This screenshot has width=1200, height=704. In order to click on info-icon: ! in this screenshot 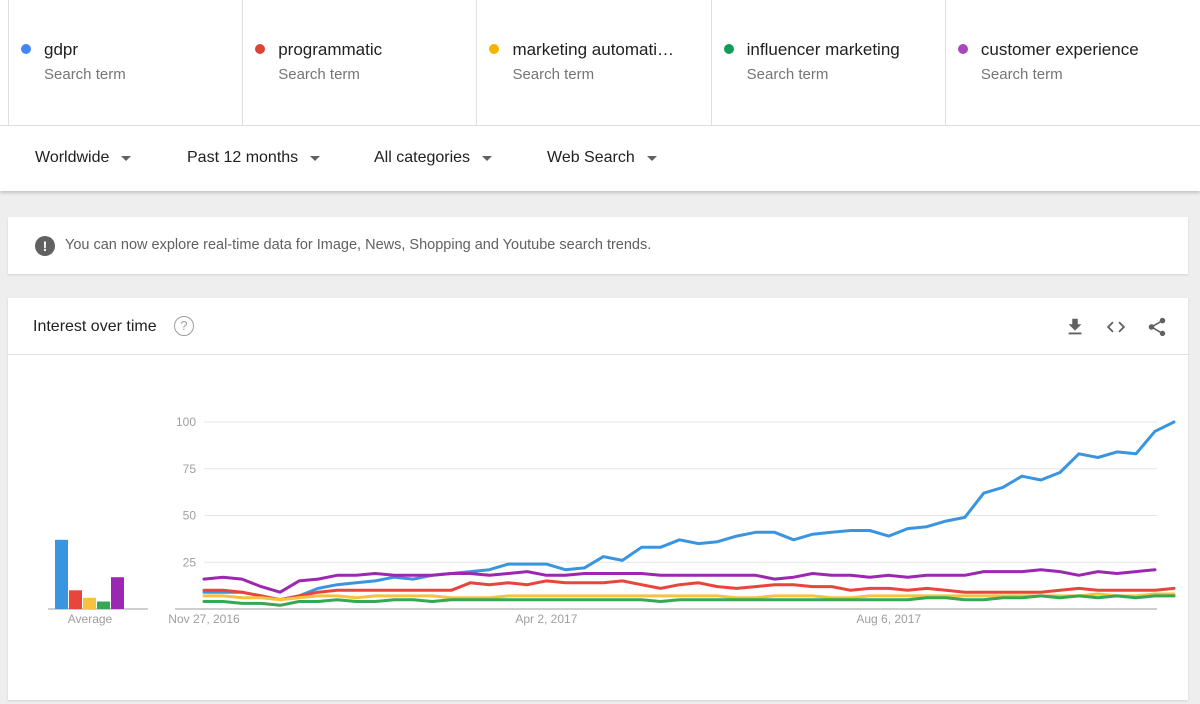, I will do `click(45, 246)`.